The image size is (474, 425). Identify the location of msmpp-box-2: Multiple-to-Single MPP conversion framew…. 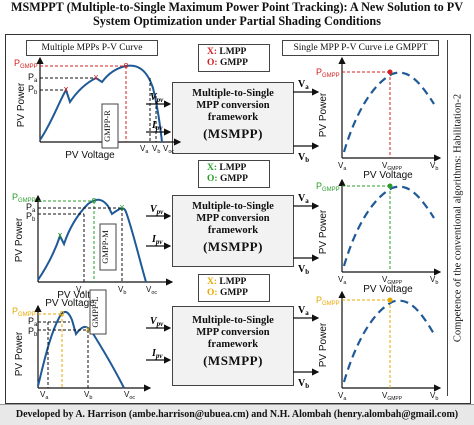
(233, 231).